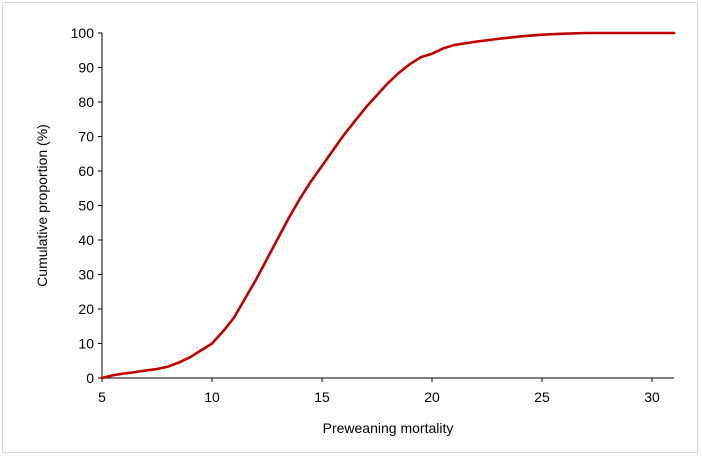 Image resolution: width=702 pixels, height=459 pixels. What do you see at coordinates (432, 397) in the screenshot?
I see `x-tick-label: 20` at bounding box center [432, 397].